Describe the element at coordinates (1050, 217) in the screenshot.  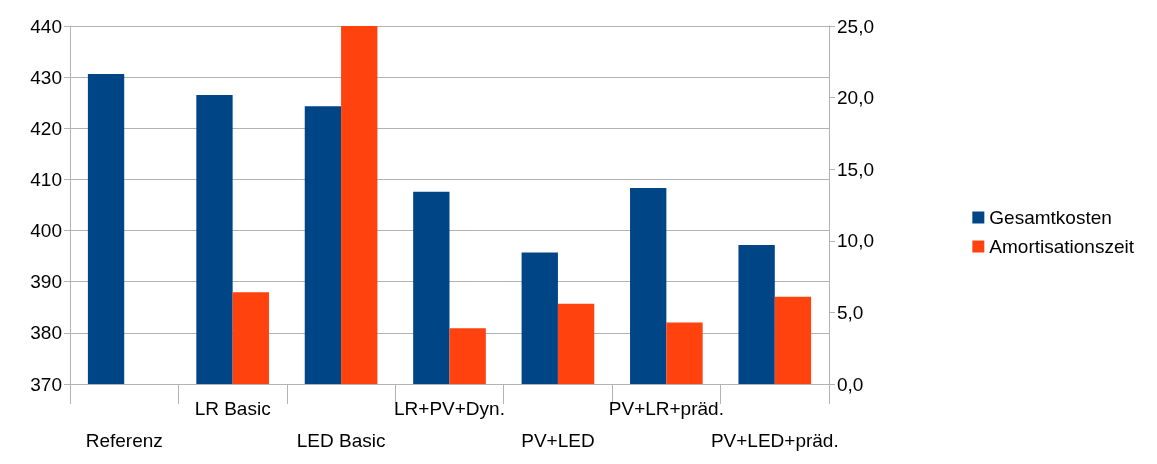
I see `legend-label: Gesamtkosten` at that location.